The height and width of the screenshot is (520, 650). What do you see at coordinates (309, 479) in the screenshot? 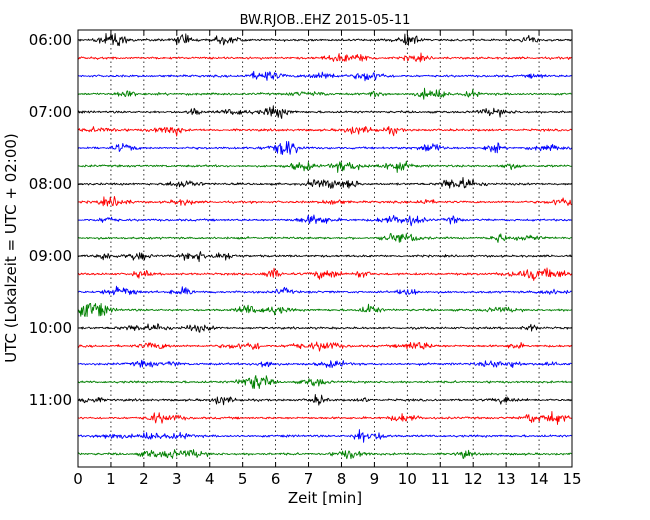
I see `x-tick-label: 7` at bounding box center [309, 479].